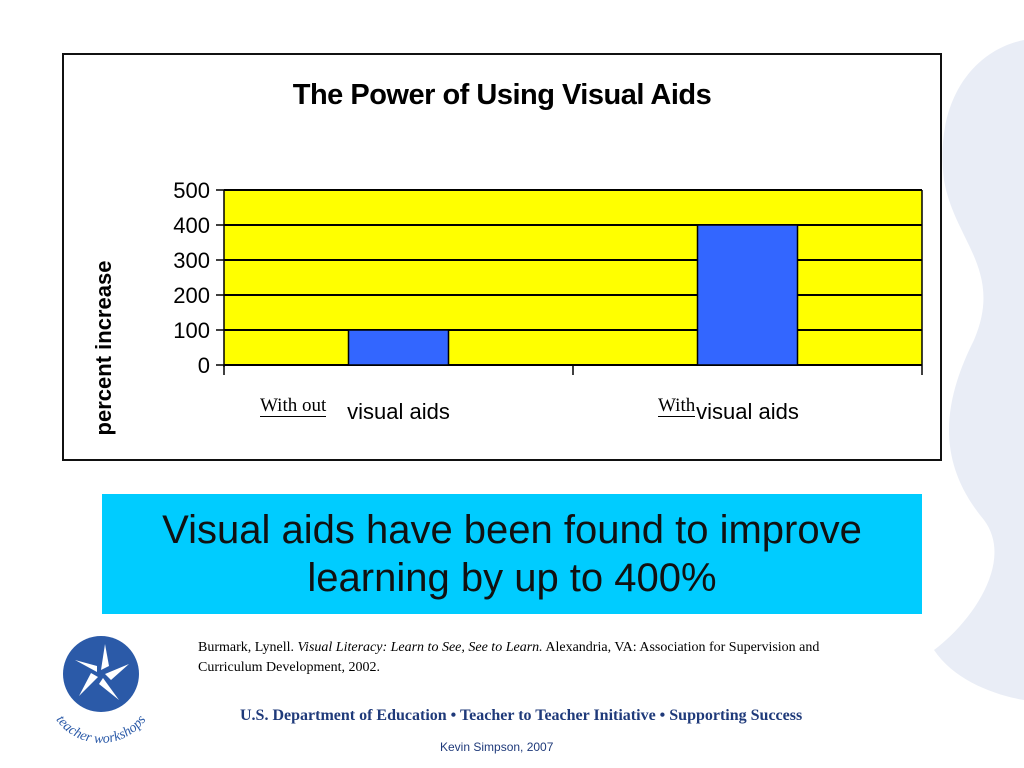 This screenshot has height=768, width=1024. What do you see at coordinates (246, 647) in the screenshot?
I see `citation-author: Burmark, Lynell.` at bounding box center [246, 647].